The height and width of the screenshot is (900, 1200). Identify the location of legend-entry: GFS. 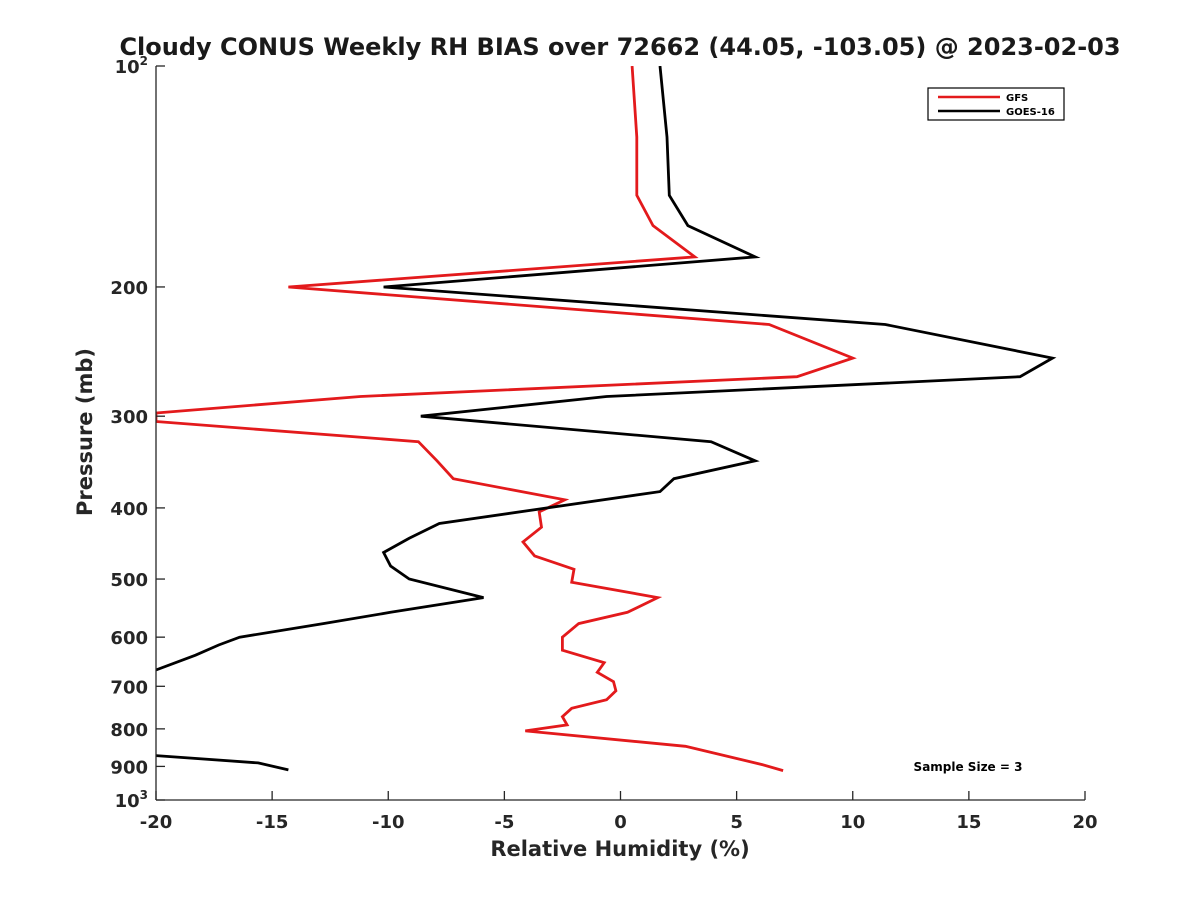
(1017, 98).